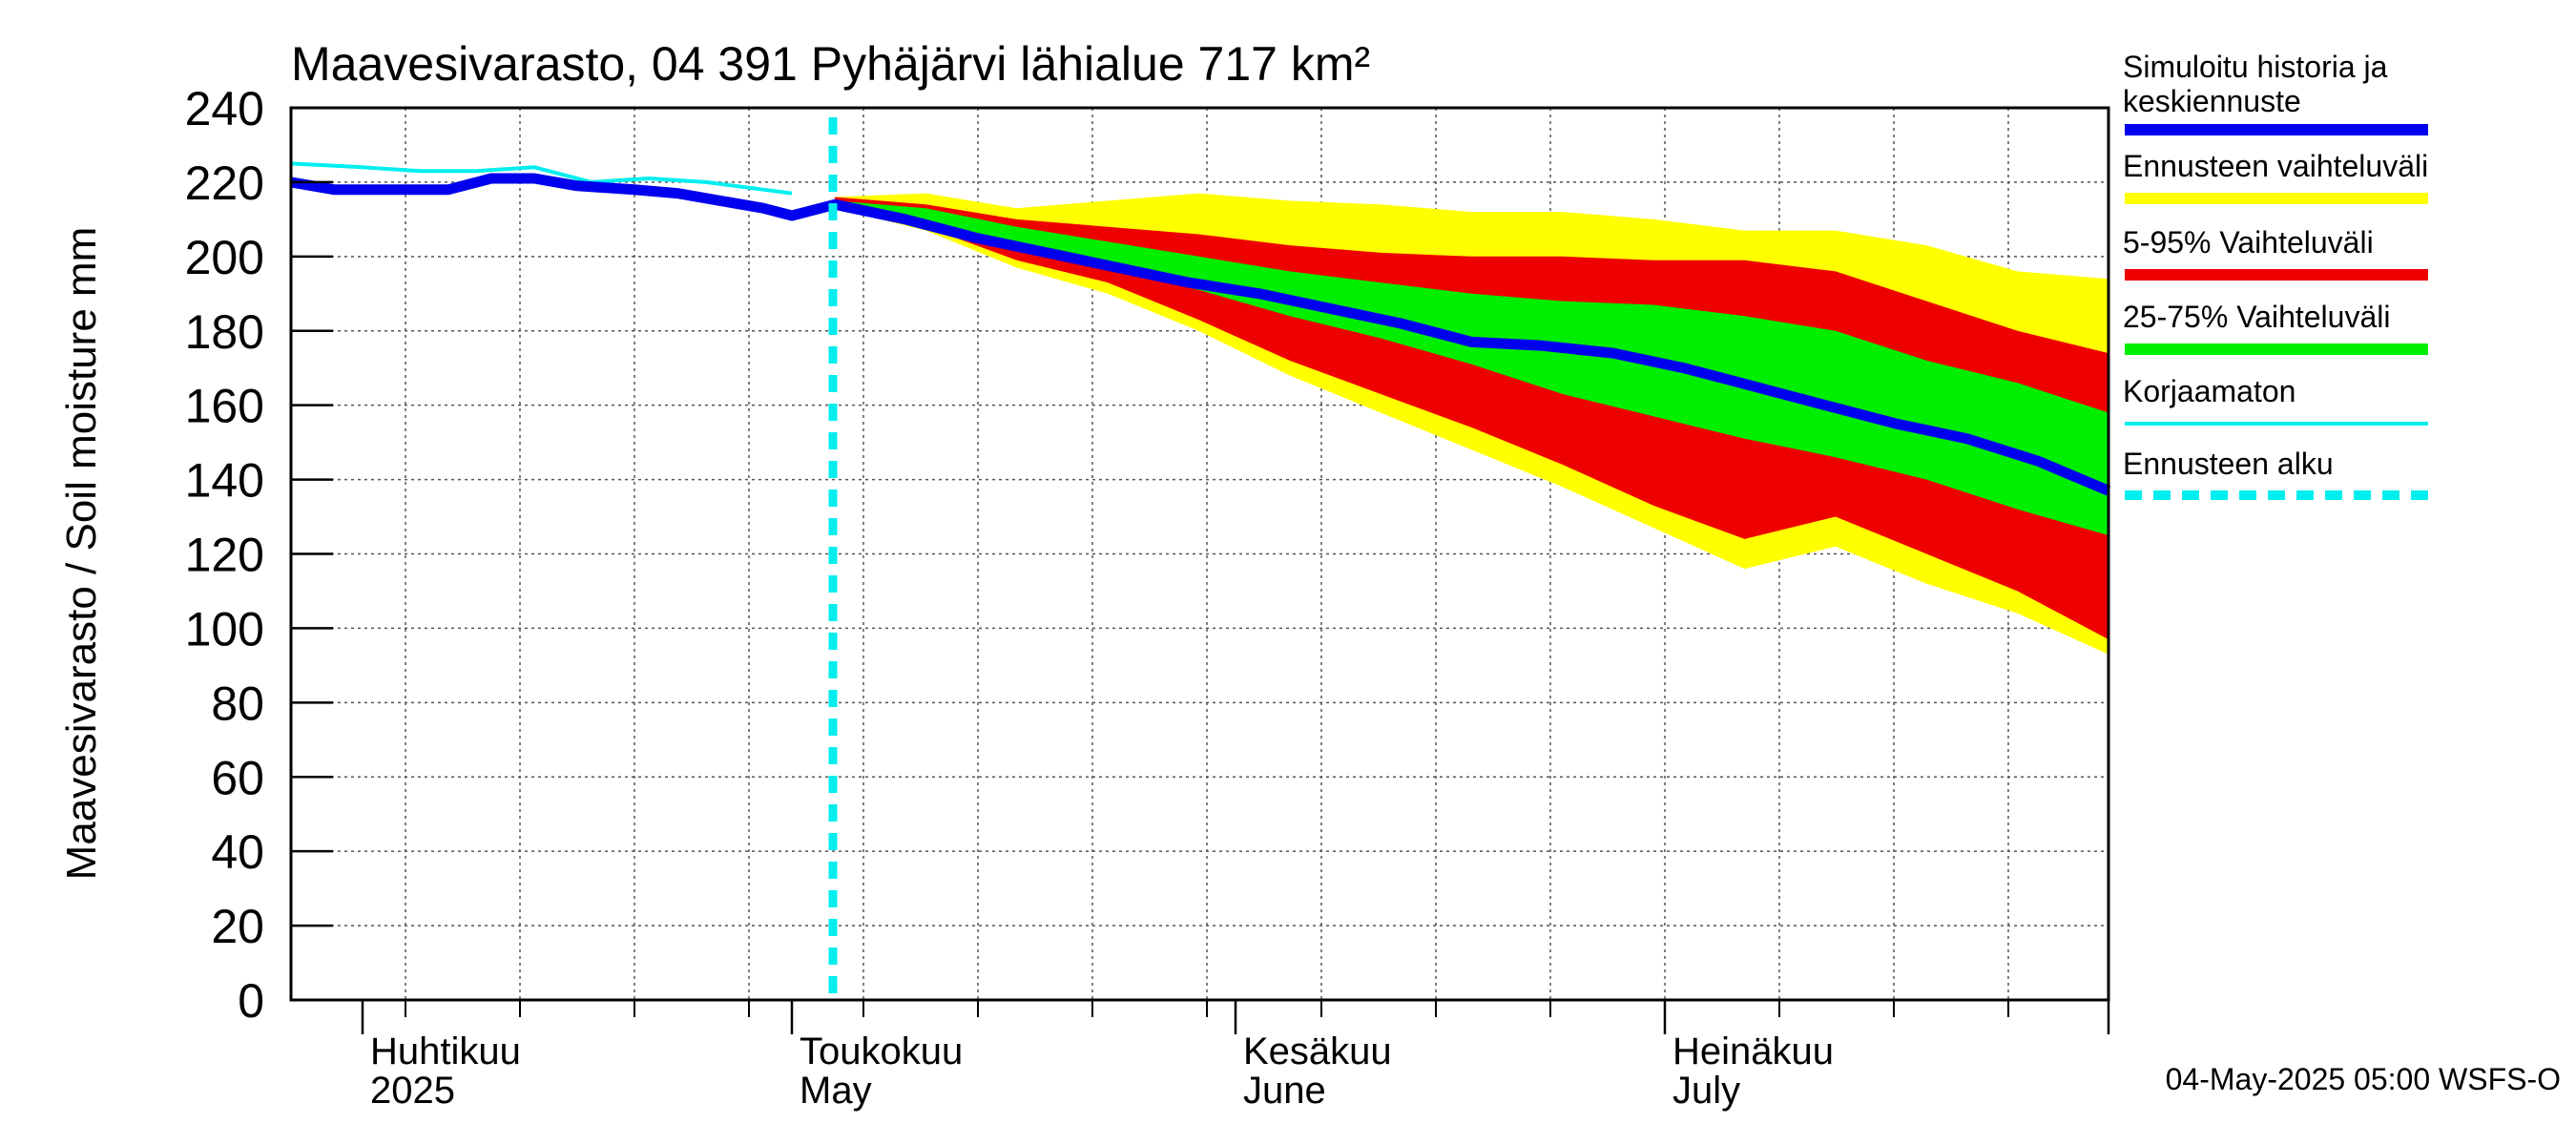  What do you see at coordinates (445, 1051) in the screenshot?
I see `x-month-label: Huhtikuu` at bounding box center [445, 1051].